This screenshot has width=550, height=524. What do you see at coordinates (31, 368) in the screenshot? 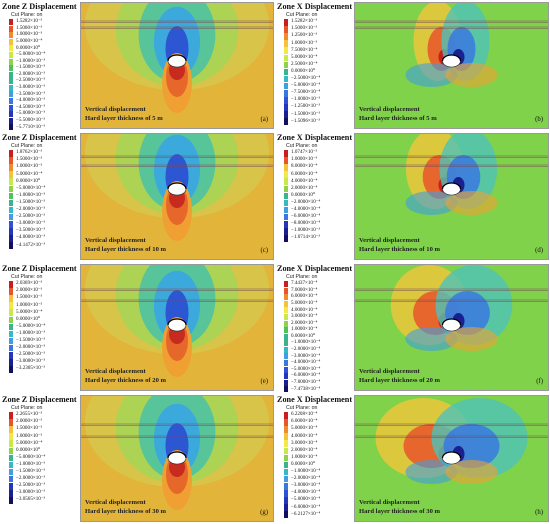
I see `legend-tick-label: −3.2305×10⁻³` at bounding box center [31, 368].